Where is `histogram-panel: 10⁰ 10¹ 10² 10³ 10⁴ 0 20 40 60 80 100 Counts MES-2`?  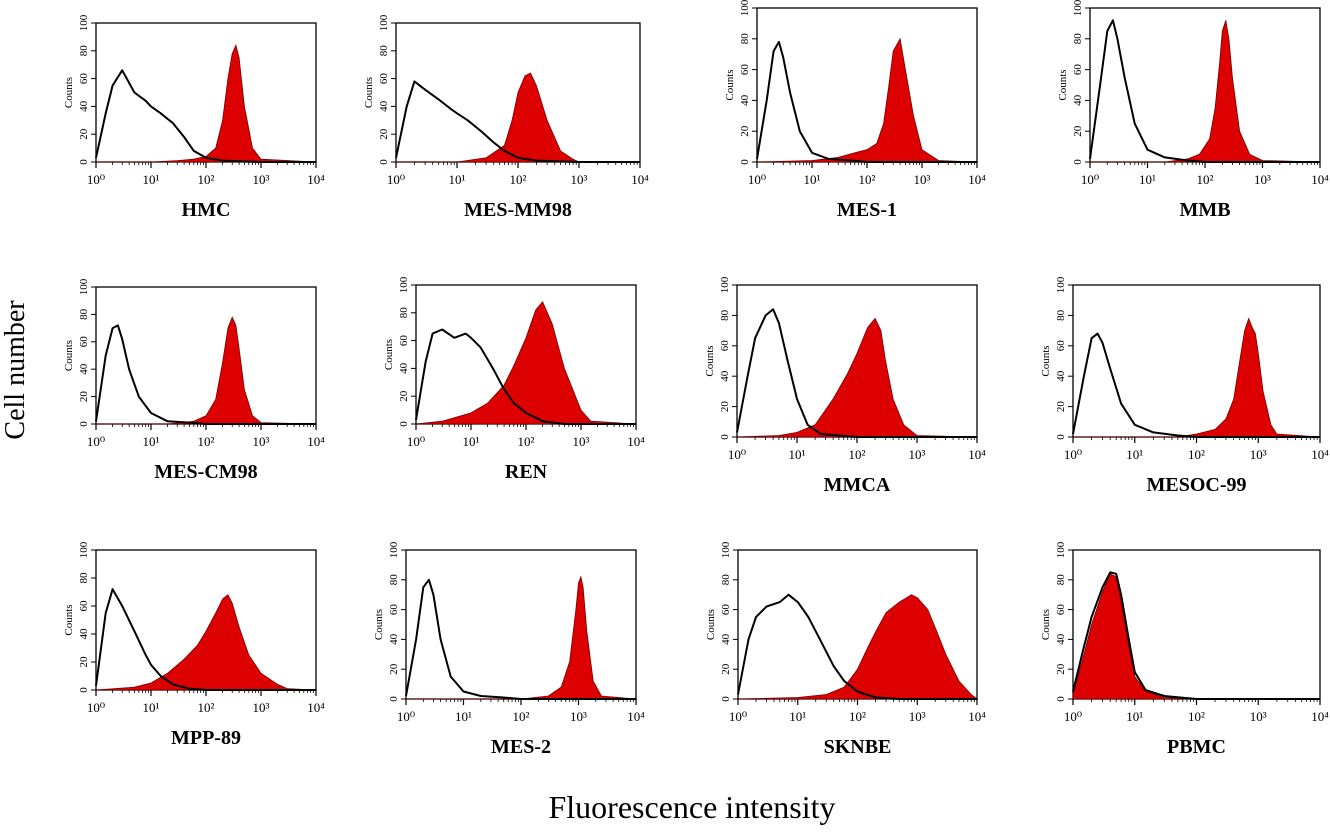 histogram-panel: 10⁰ 10¹ 10² 10³ 10⁴ 0 20 40 60 80 100 Counts MES-2 is located at coordinates (509, 649).